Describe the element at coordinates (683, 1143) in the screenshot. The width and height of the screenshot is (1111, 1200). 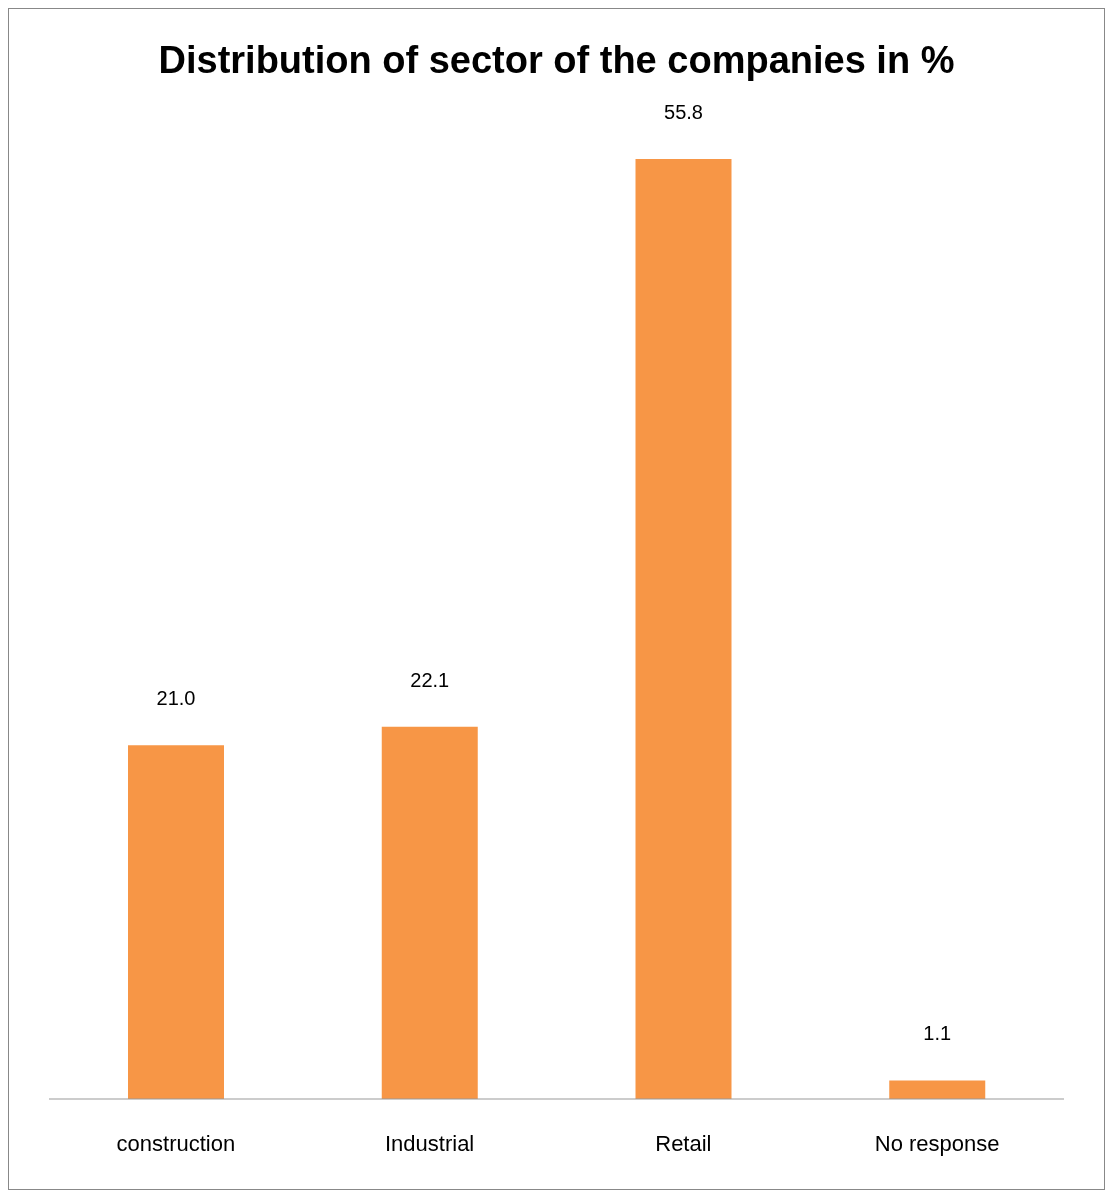
I see `x-tick-label: Retail` at that location.